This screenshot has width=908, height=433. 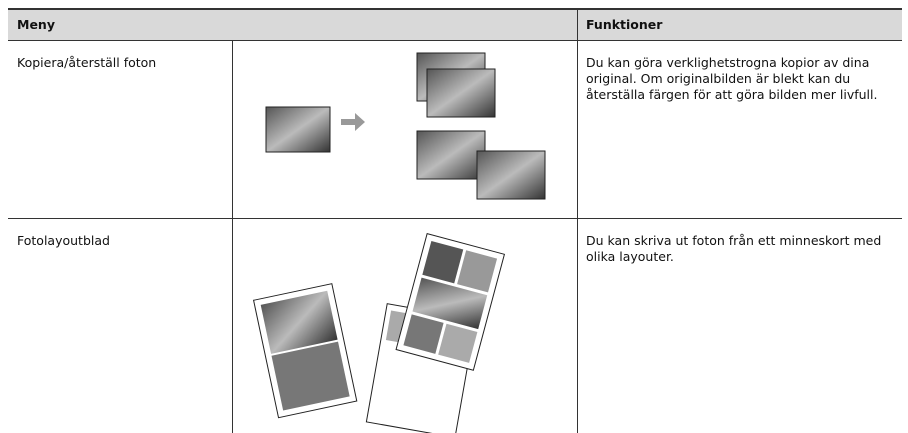 I want to click on layout-illustration, so click(x=379, y=333).